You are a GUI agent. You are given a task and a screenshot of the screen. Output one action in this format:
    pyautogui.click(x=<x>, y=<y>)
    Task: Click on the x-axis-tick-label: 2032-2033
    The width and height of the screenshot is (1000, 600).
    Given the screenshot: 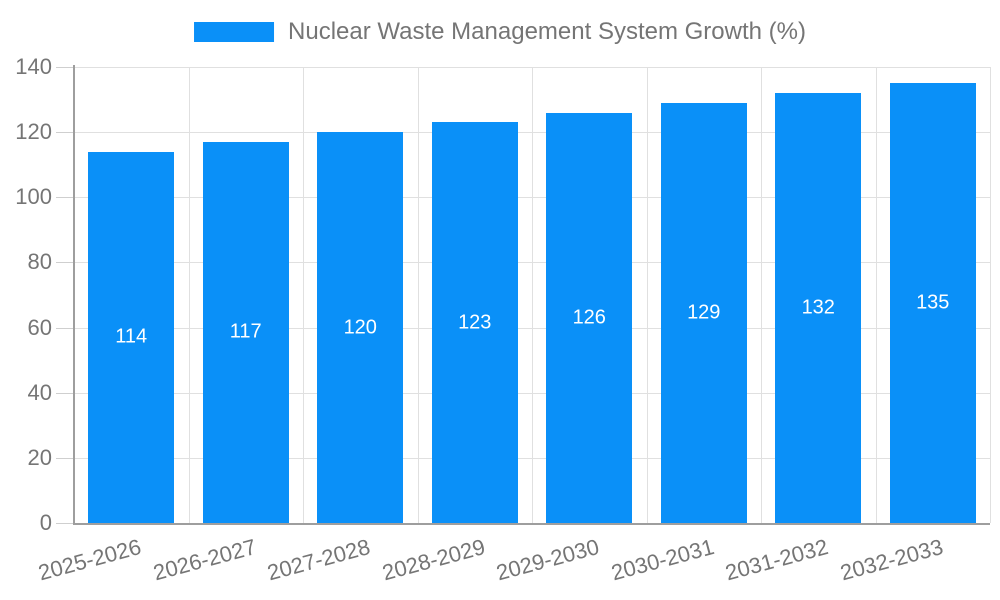 What is the action you would take?
    pyautogui.click(x=891, y=560)
    